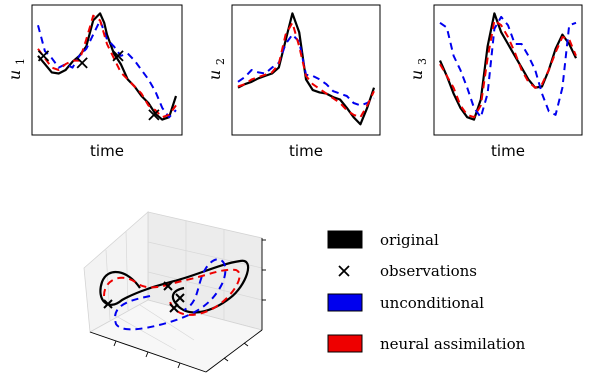 The height and width of the screenshot is (379, 592). I want to click on xlabel-u3: time, so click(508, 151).